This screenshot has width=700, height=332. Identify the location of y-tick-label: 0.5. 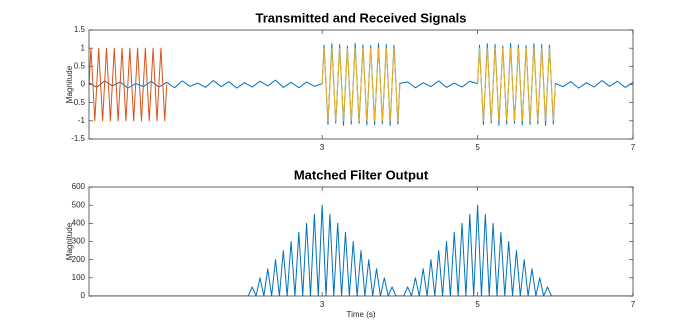
(80, 65).